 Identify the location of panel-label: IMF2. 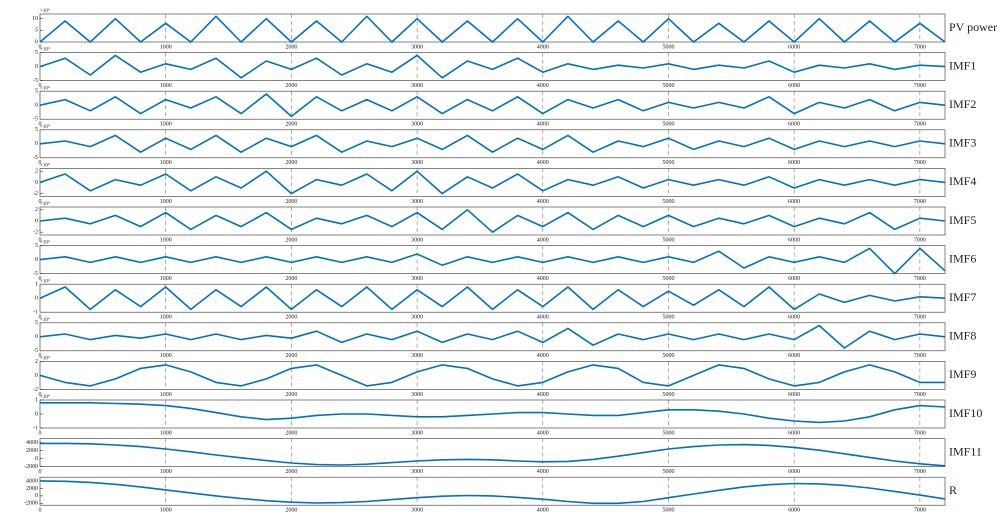
(962, 104).